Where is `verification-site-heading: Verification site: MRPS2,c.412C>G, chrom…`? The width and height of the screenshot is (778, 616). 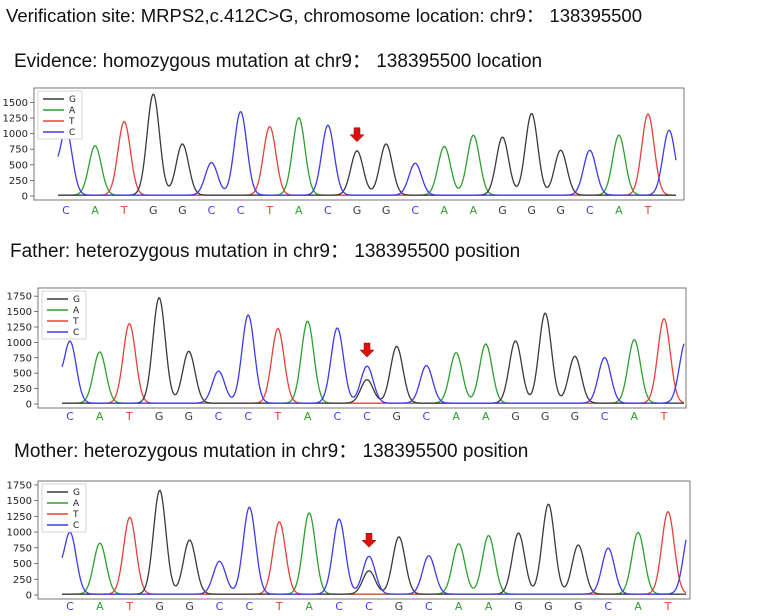
verification-site-heading: Verification site: MRPS2,c.412C>G, chrom… is located at coordinates (324, 15).